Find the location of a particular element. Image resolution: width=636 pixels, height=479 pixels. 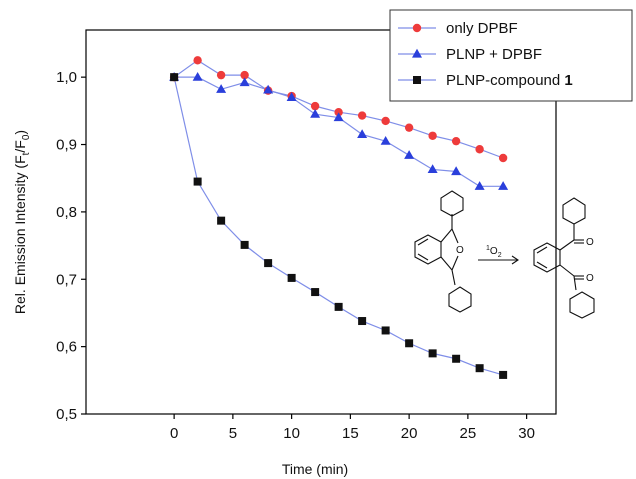

y-axis-title-prefix: Rel. Emission Intensity (F is located at coordinates (20, 234).